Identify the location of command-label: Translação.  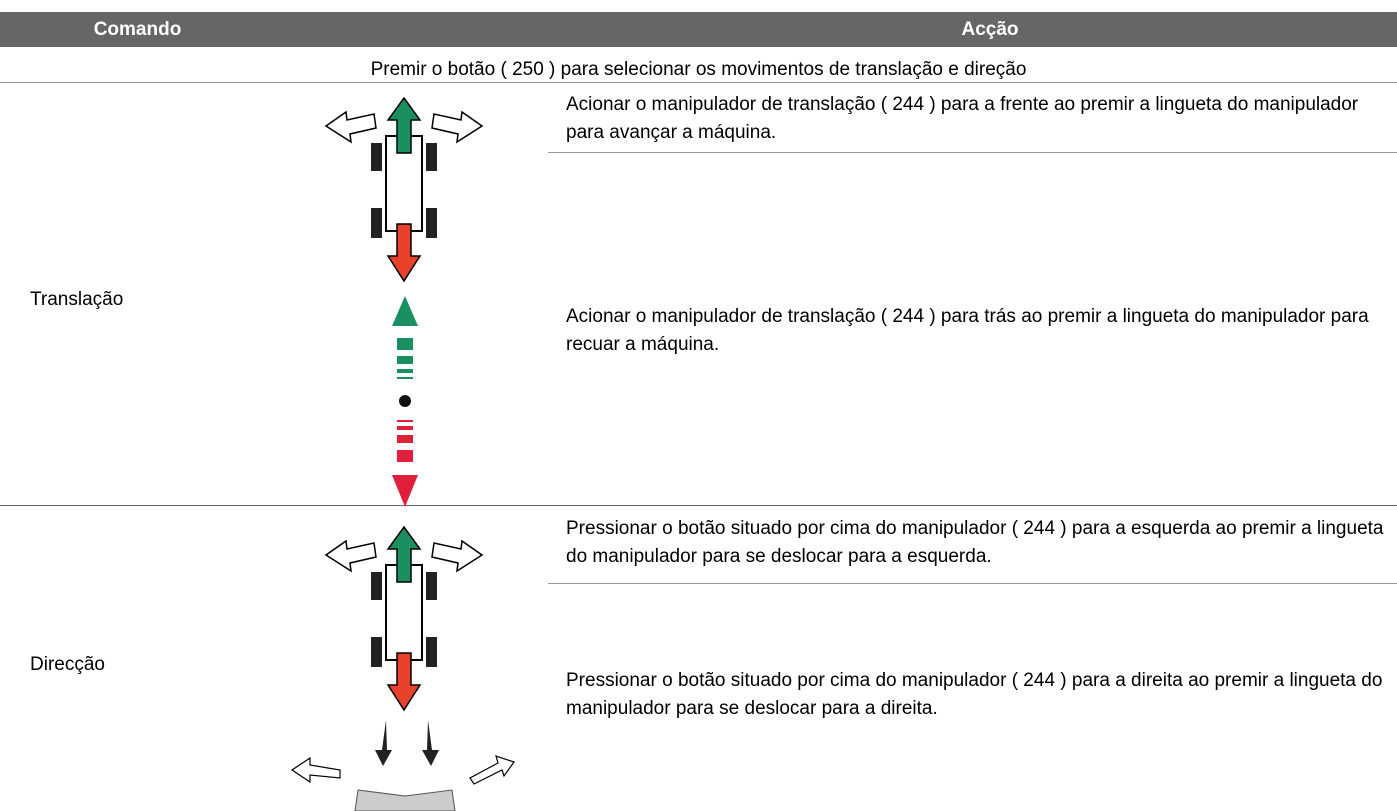
(77, 299).